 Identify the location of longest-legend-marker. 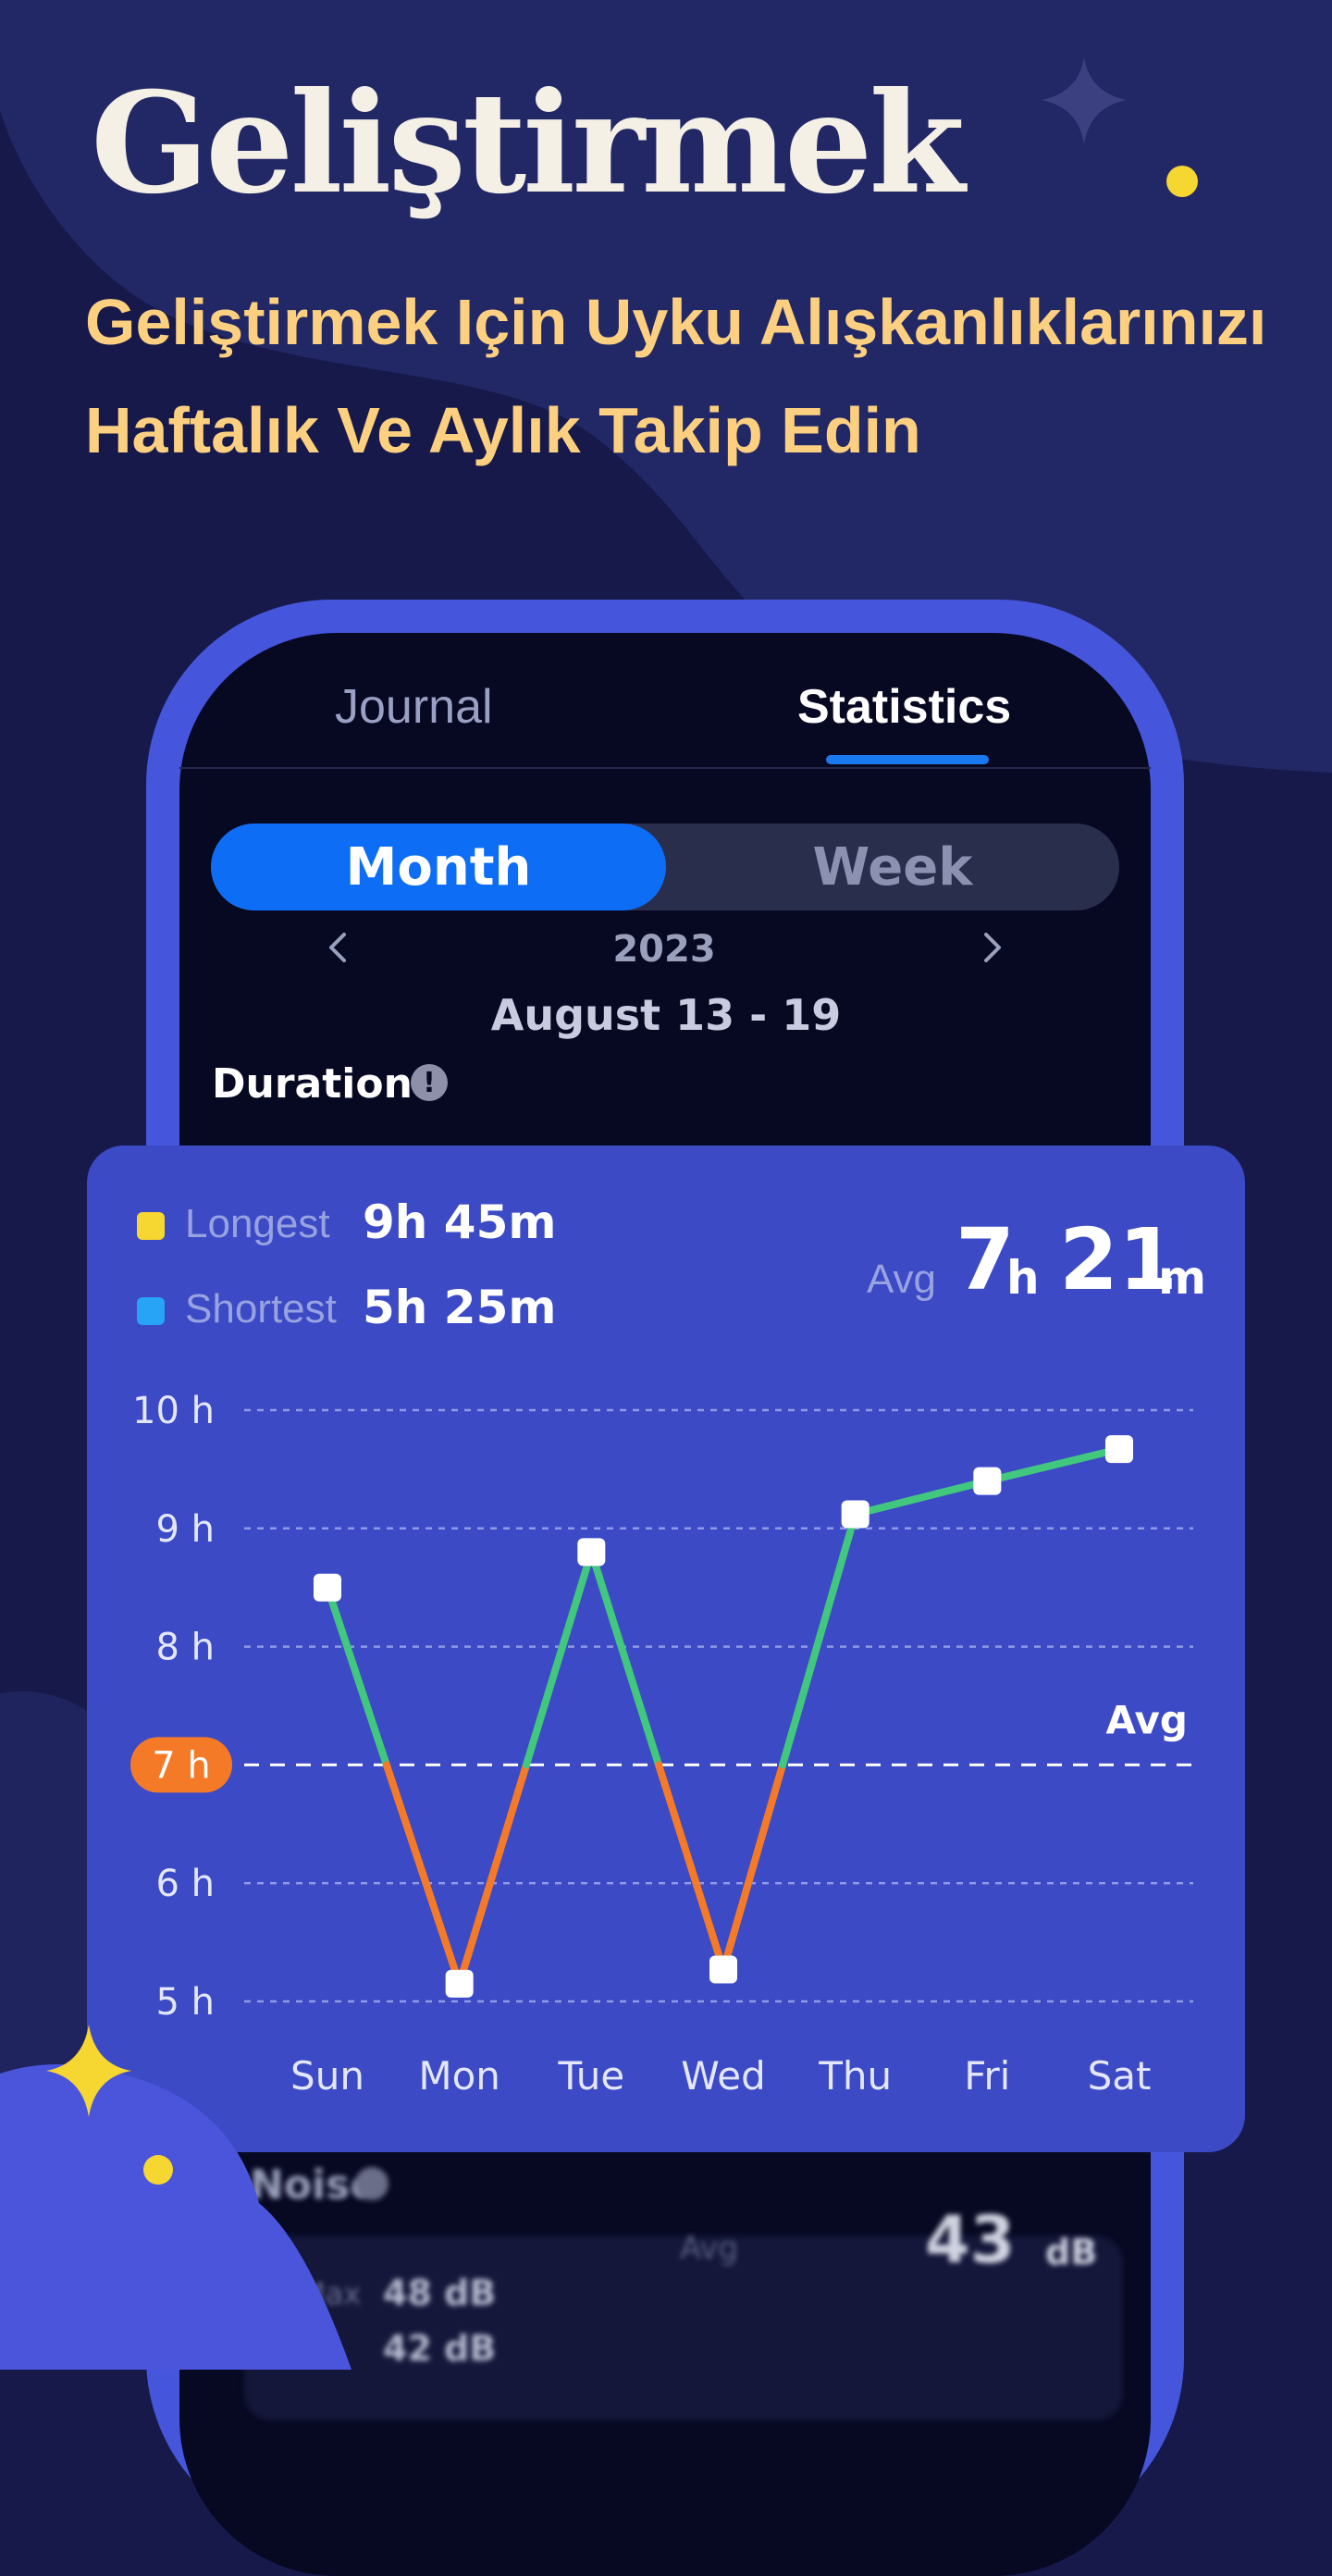
(151, 1226).